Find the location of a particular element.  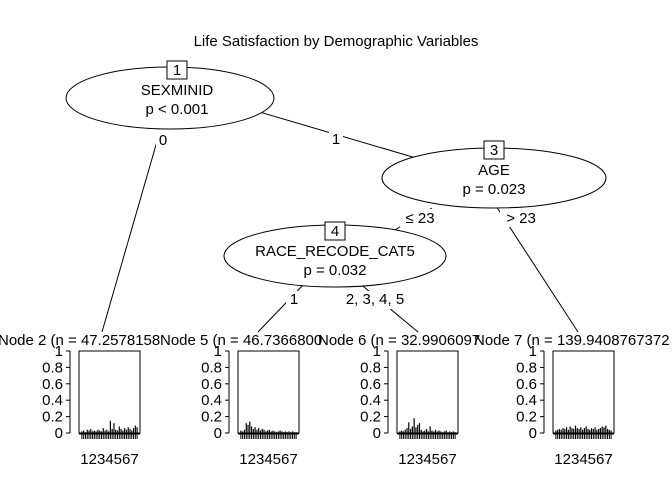

terminal-panel-3: 10.80.60.40.20 1234567 is located at coordinates (409, 405).